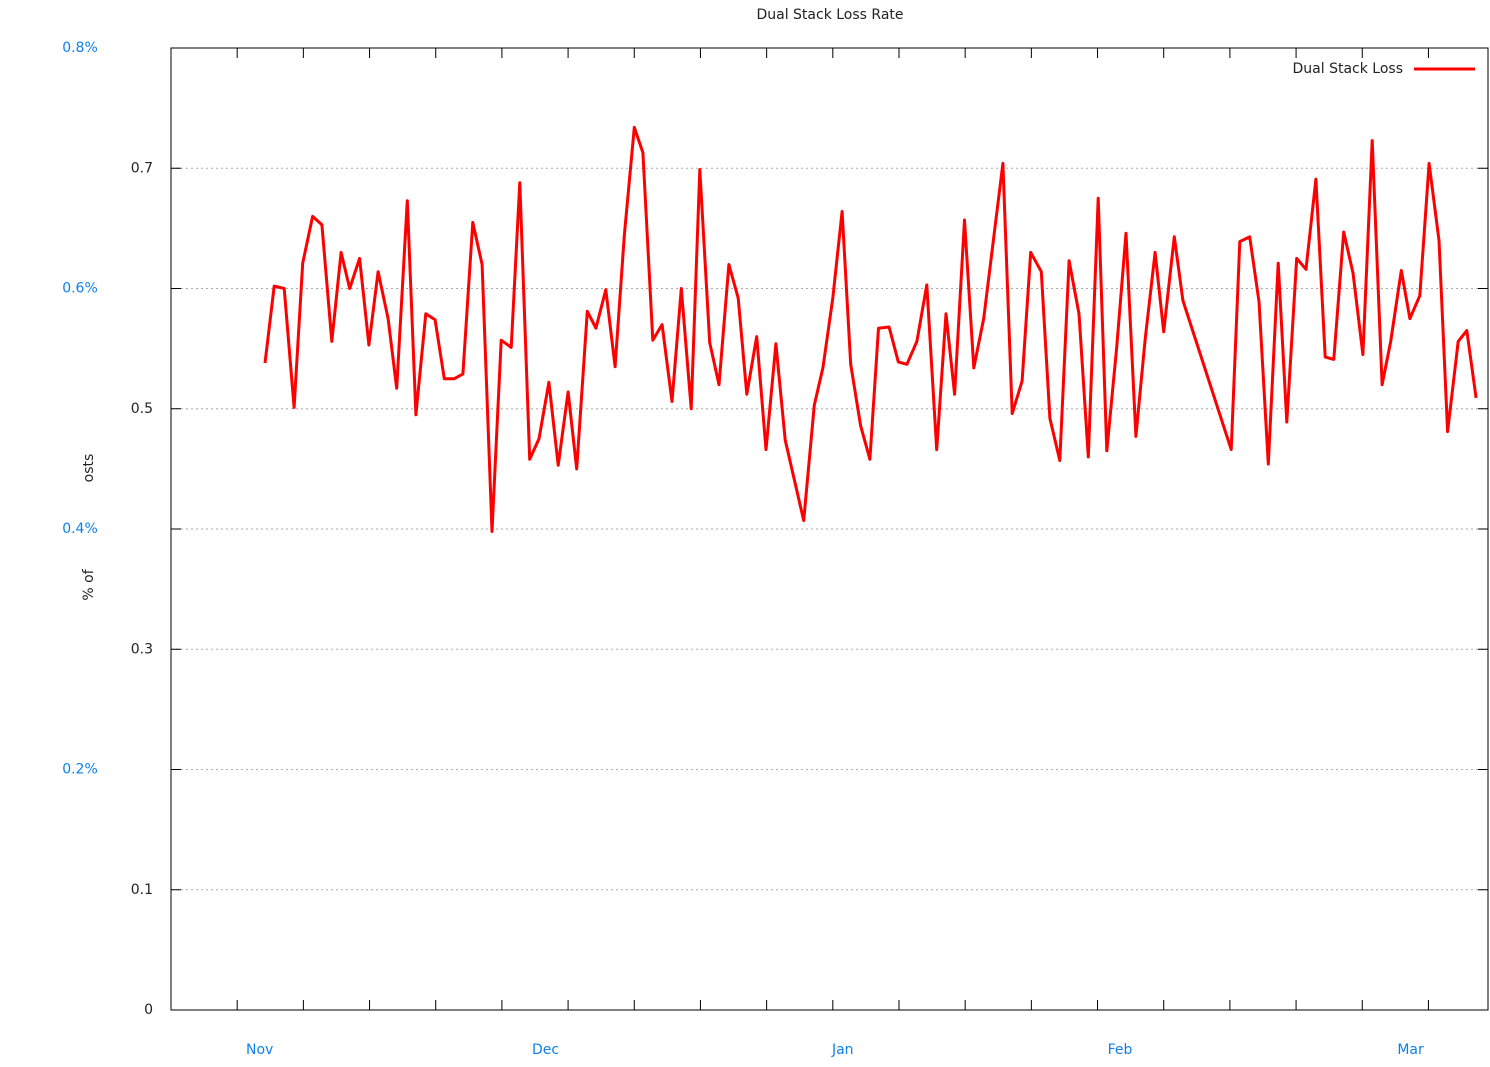 This screenshot has height=1067, width=1490. What do you see at coordinates (80, 770) in the screenshot?
I see `overlay-y-label: 0.2%` at bounding box center [80, 770].